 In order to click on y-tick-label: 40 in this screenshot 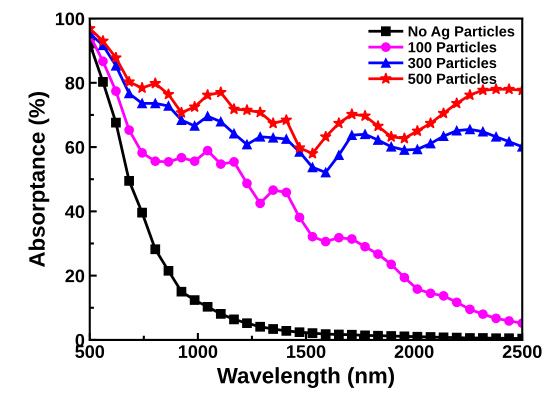, I will do `click(74, 211)`.